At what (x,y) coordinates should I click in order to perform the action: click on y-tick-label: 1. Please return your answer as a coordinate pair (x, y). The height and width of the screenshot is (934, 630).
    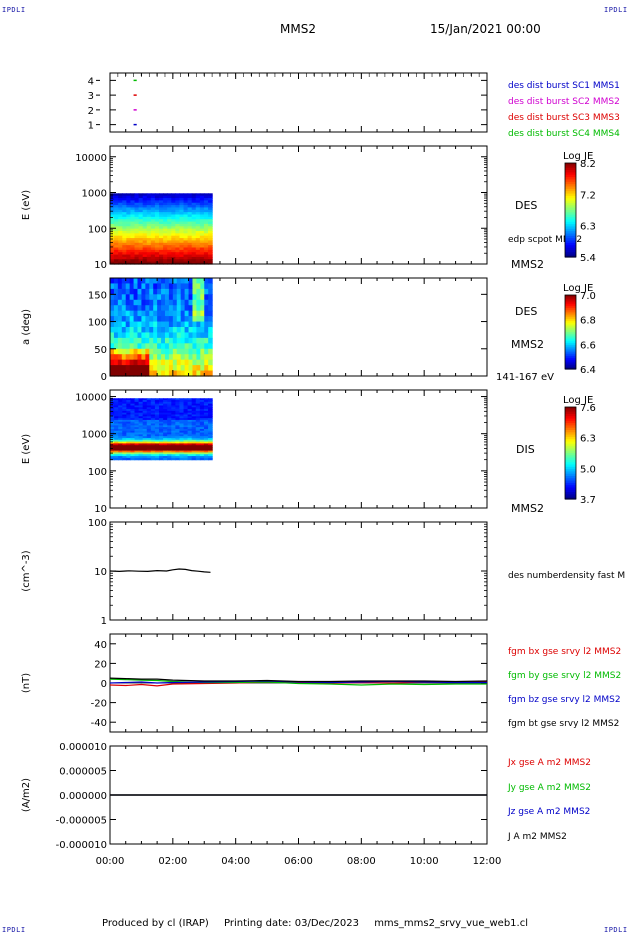
    Looking at the image, I should click on (91, 126).